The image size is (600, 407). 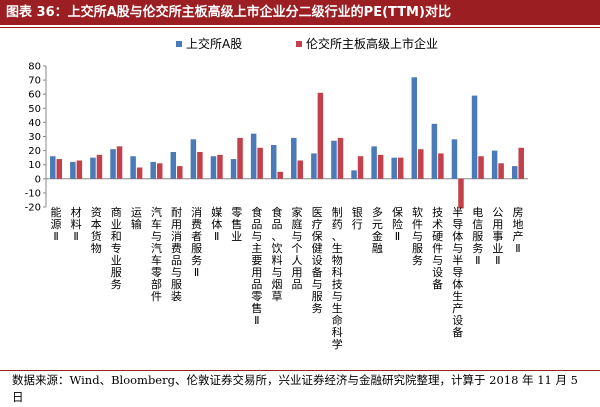 What do you see at coordinates (176, 254) in the screenshot?
I see `category-label-7: 耐用消费品与服装` at bounding box center [176, 254].